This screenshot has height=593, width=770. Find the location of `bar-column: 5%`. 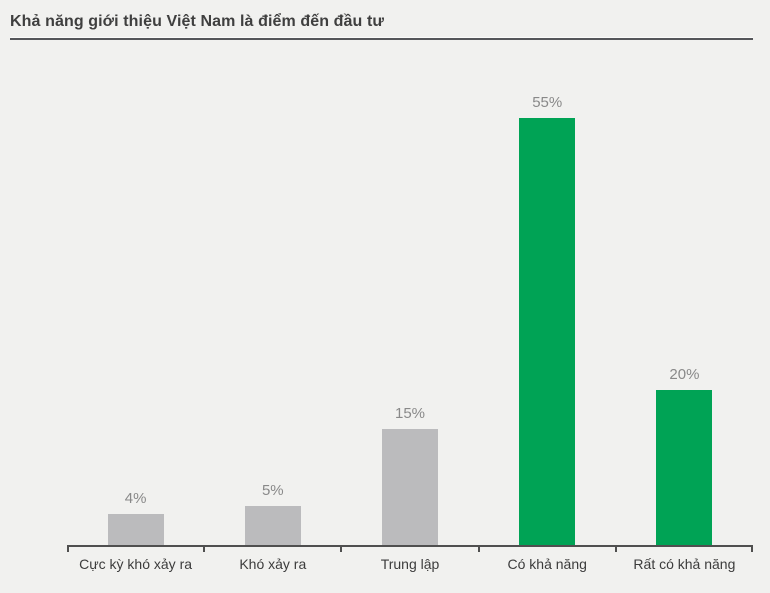

bar-column: 5% is located at coordinates (272, 302).